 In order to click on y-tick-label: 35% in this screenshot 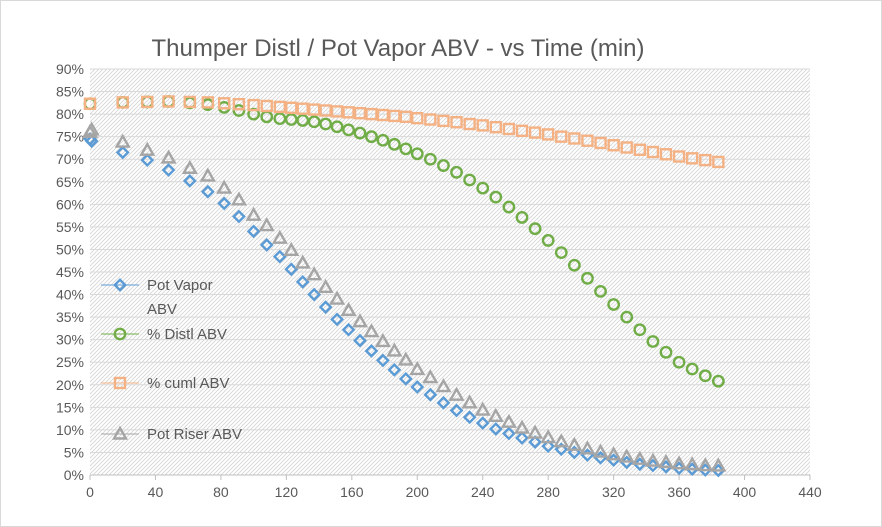, I will do `click(70, 317)`.